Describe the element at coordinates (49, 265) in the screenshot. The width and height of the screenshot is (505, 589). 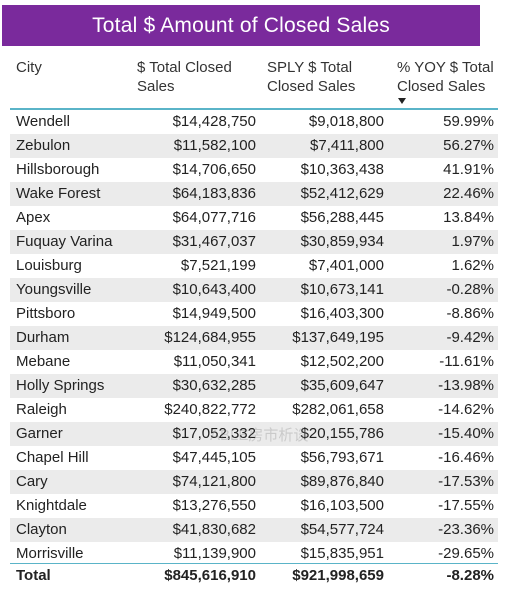
I see `city-cell: Louisburg` at that location.